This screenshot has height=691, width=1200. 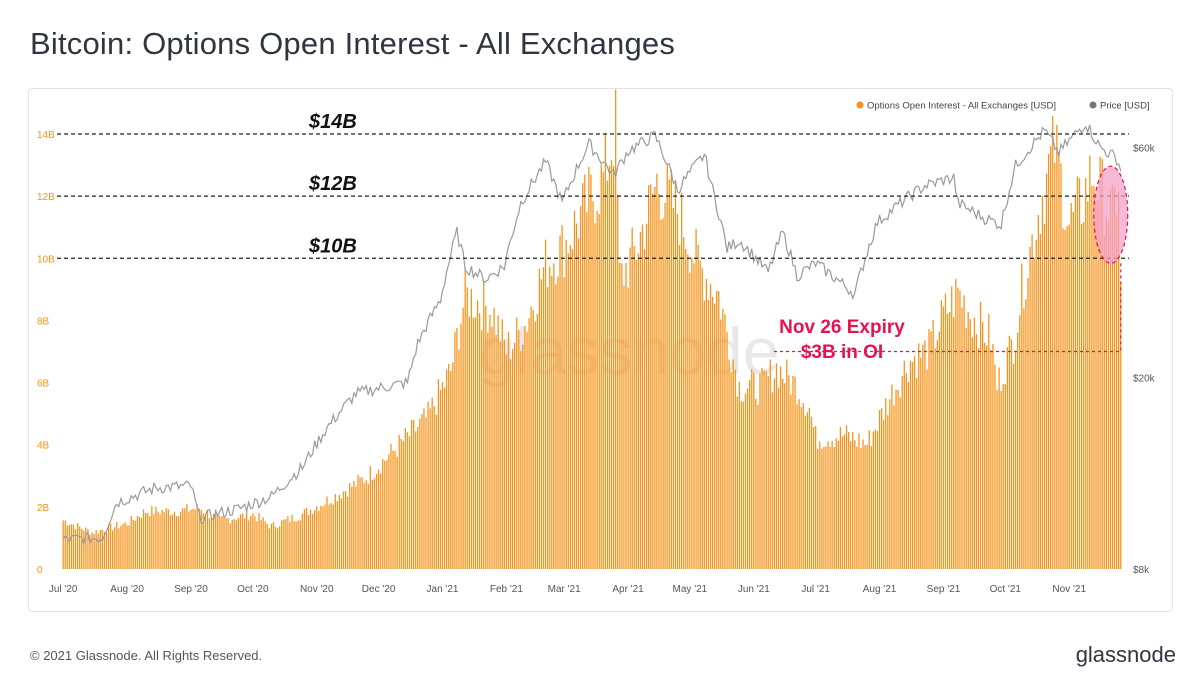 What do you see at coordinates (46, 197) in the screenshot?
I see `y-left-tick-label: 12B` at bounding box center [46, 197].